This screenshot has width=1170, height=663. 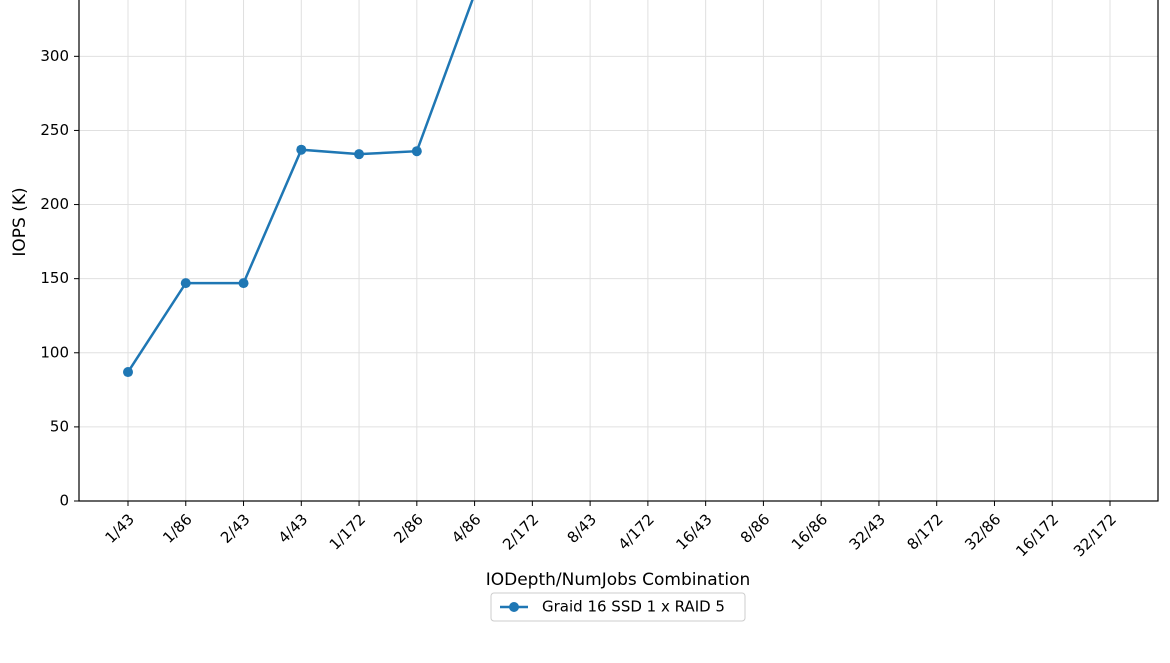 I want to click on legend-box, so click(x=618, y=607).